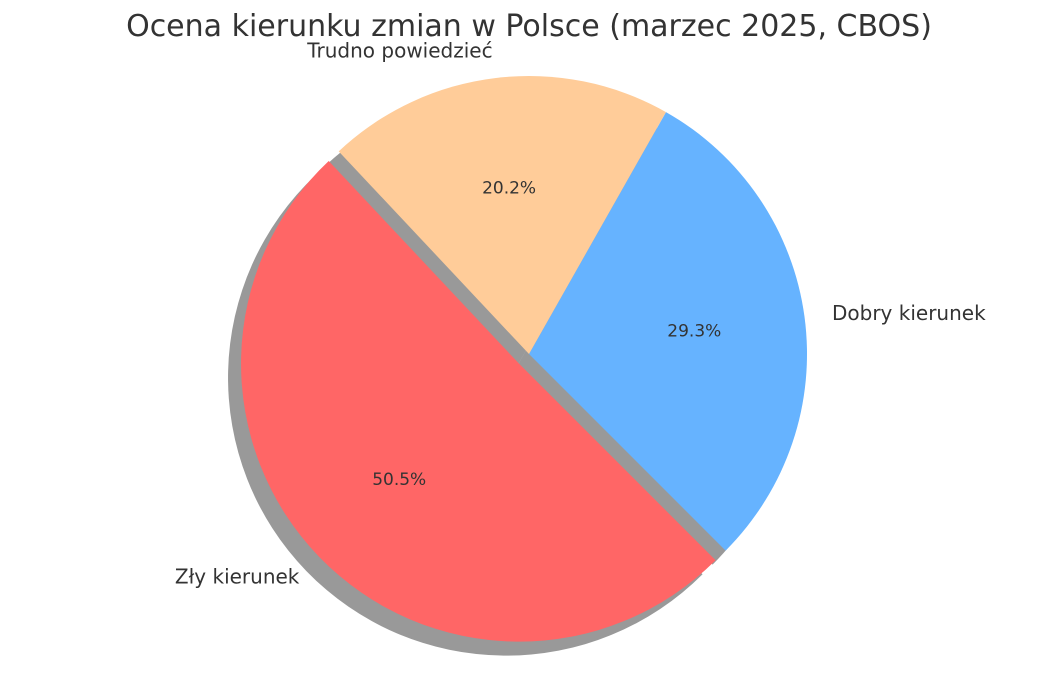  I want to click on slice-percent-label-zly-kierunek: 50.5%, so click(399, 480).